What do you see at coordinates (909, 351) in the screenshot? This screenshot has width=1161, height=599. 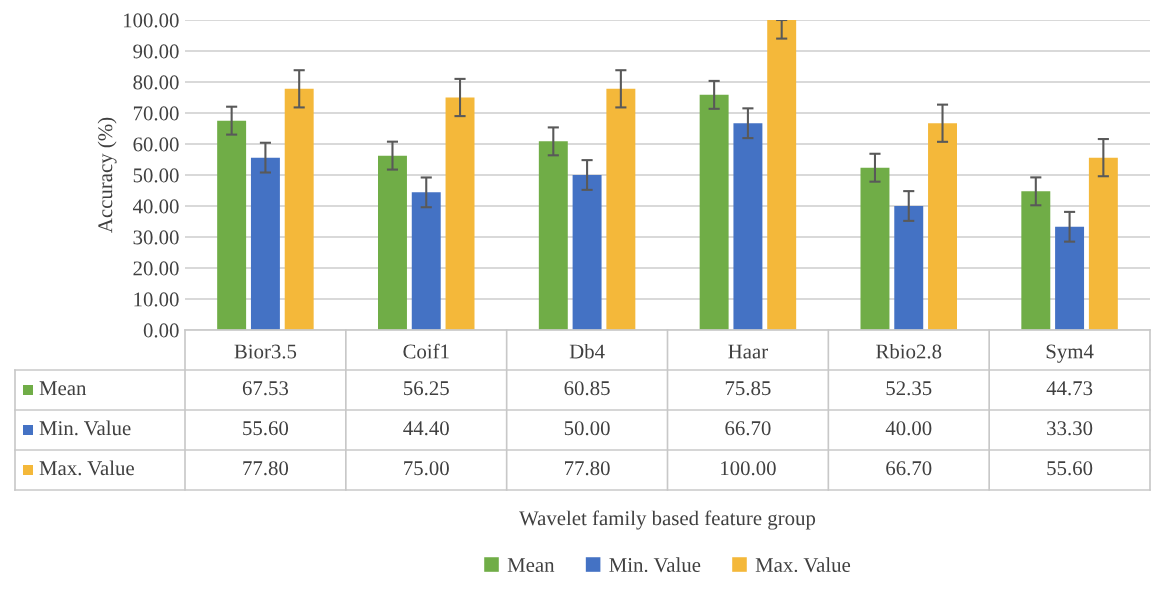 I see `x-tick-label: Rbio2.8` at bounding box center [909, 351].